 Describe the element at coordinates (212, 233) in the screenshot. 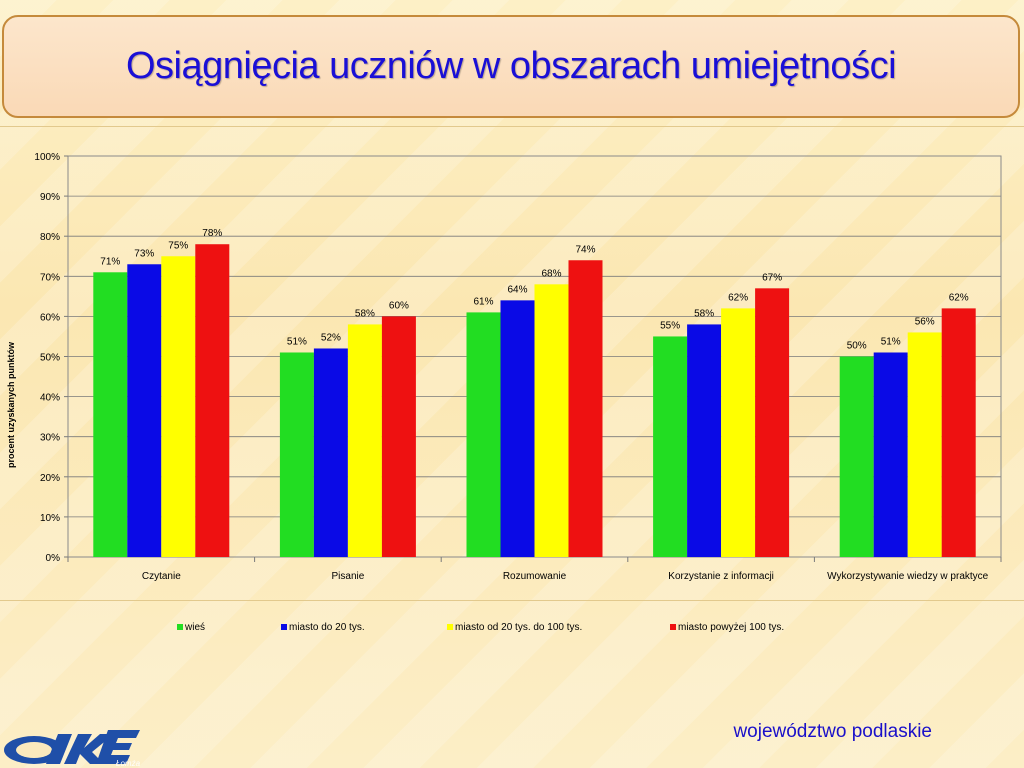

I see `data-label: 78%` at that location.